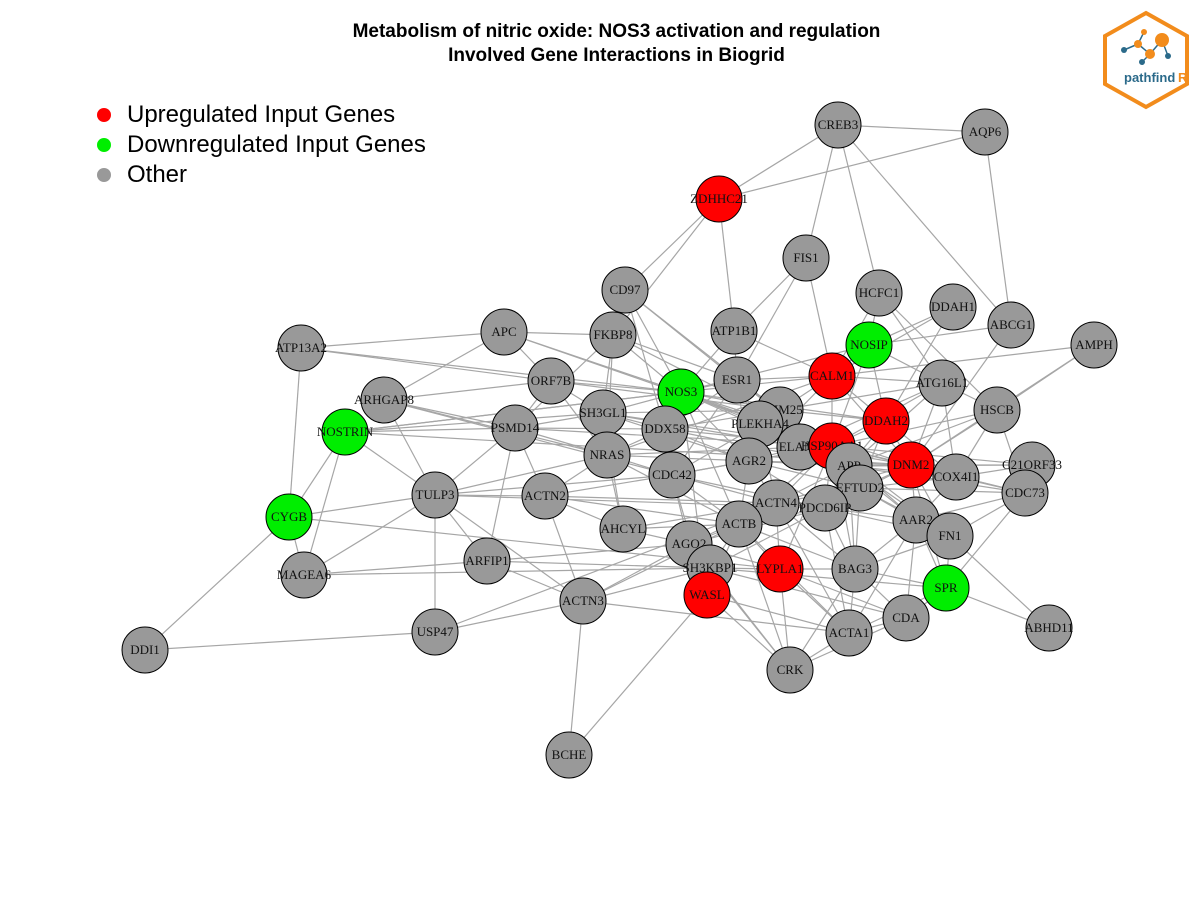 This screenshot has height=900, width=1200. What do you see at coordinates (1011, 325) in the screenshot?
I see `node-abcg1: ABCG1` at bounding box center [1011, 325].